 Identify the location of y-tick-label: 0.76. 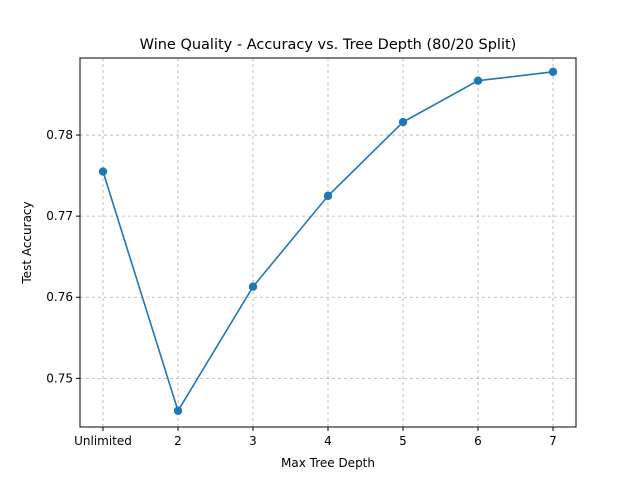
(59, 297).